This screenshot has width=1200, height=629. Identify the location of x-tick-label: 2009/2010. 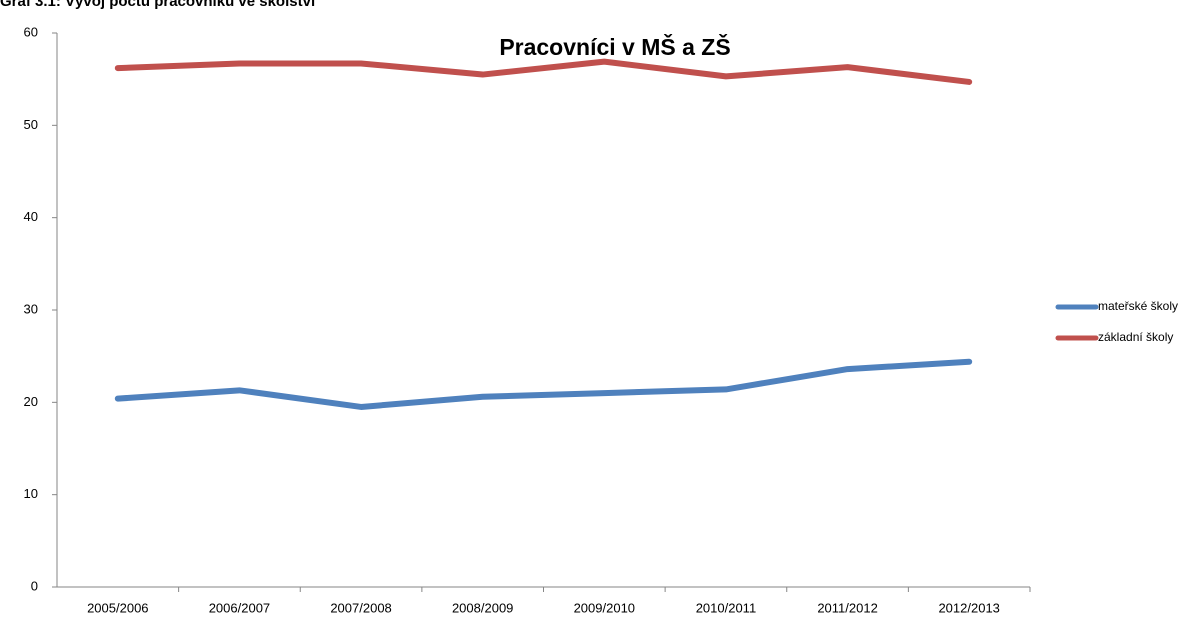
(604, 607).